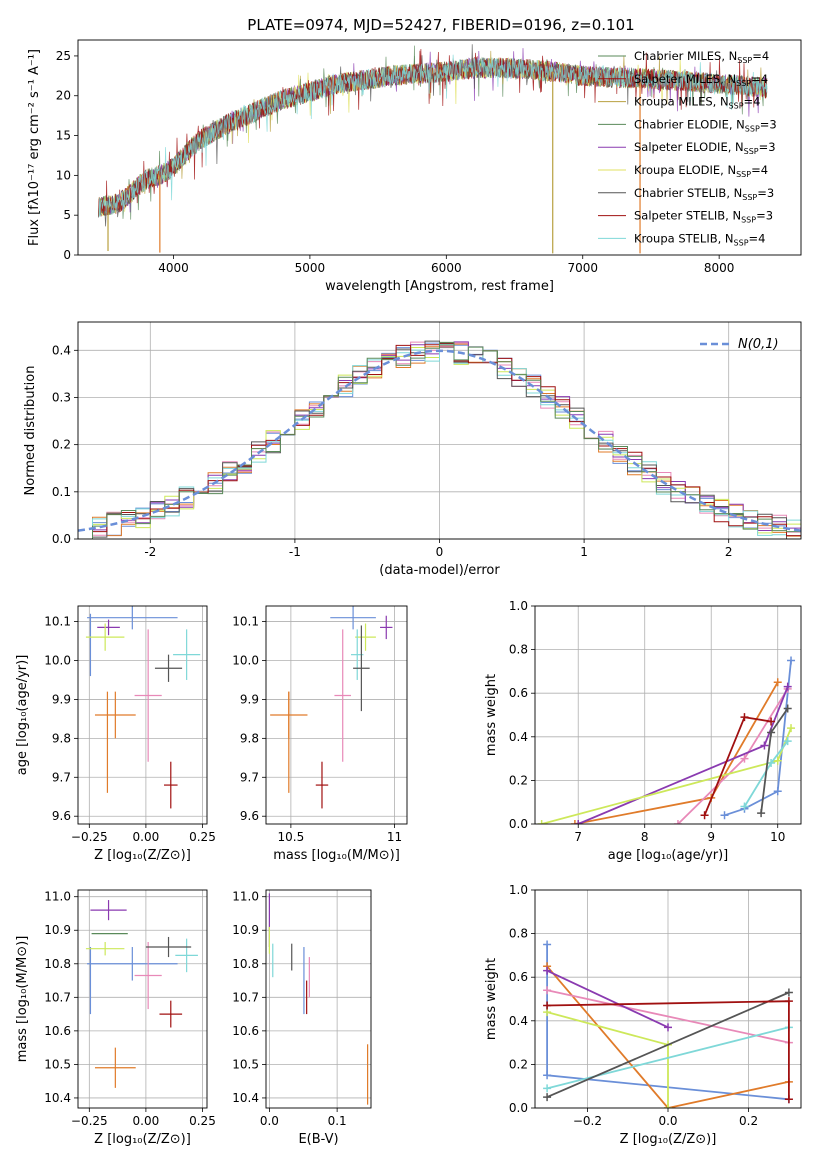 This screenshot has width=819, height=1170. Describe the element at coordinates (61, 777) in the screenshot. I see `y-tick-label: 9.7` at that location.